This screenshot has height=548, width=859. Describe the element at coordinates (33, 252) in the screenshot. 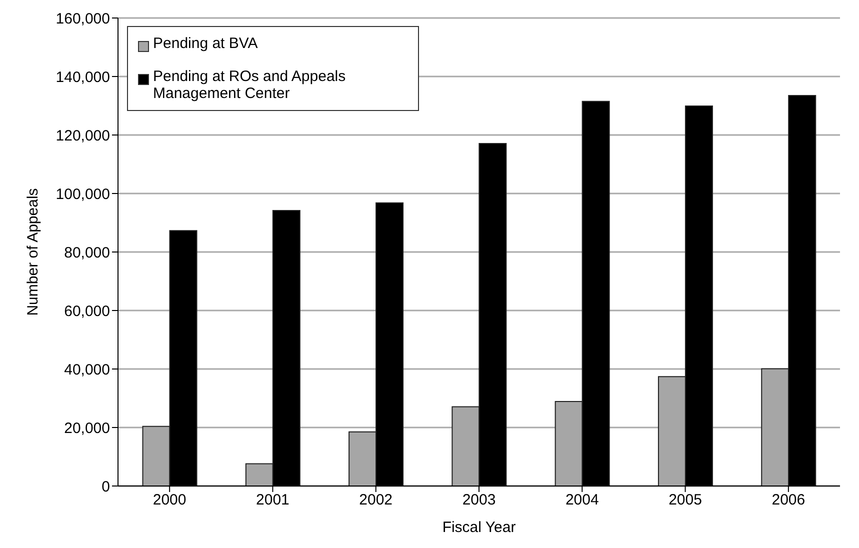

I see `y-axis-title: Number of Appeals` at that location.